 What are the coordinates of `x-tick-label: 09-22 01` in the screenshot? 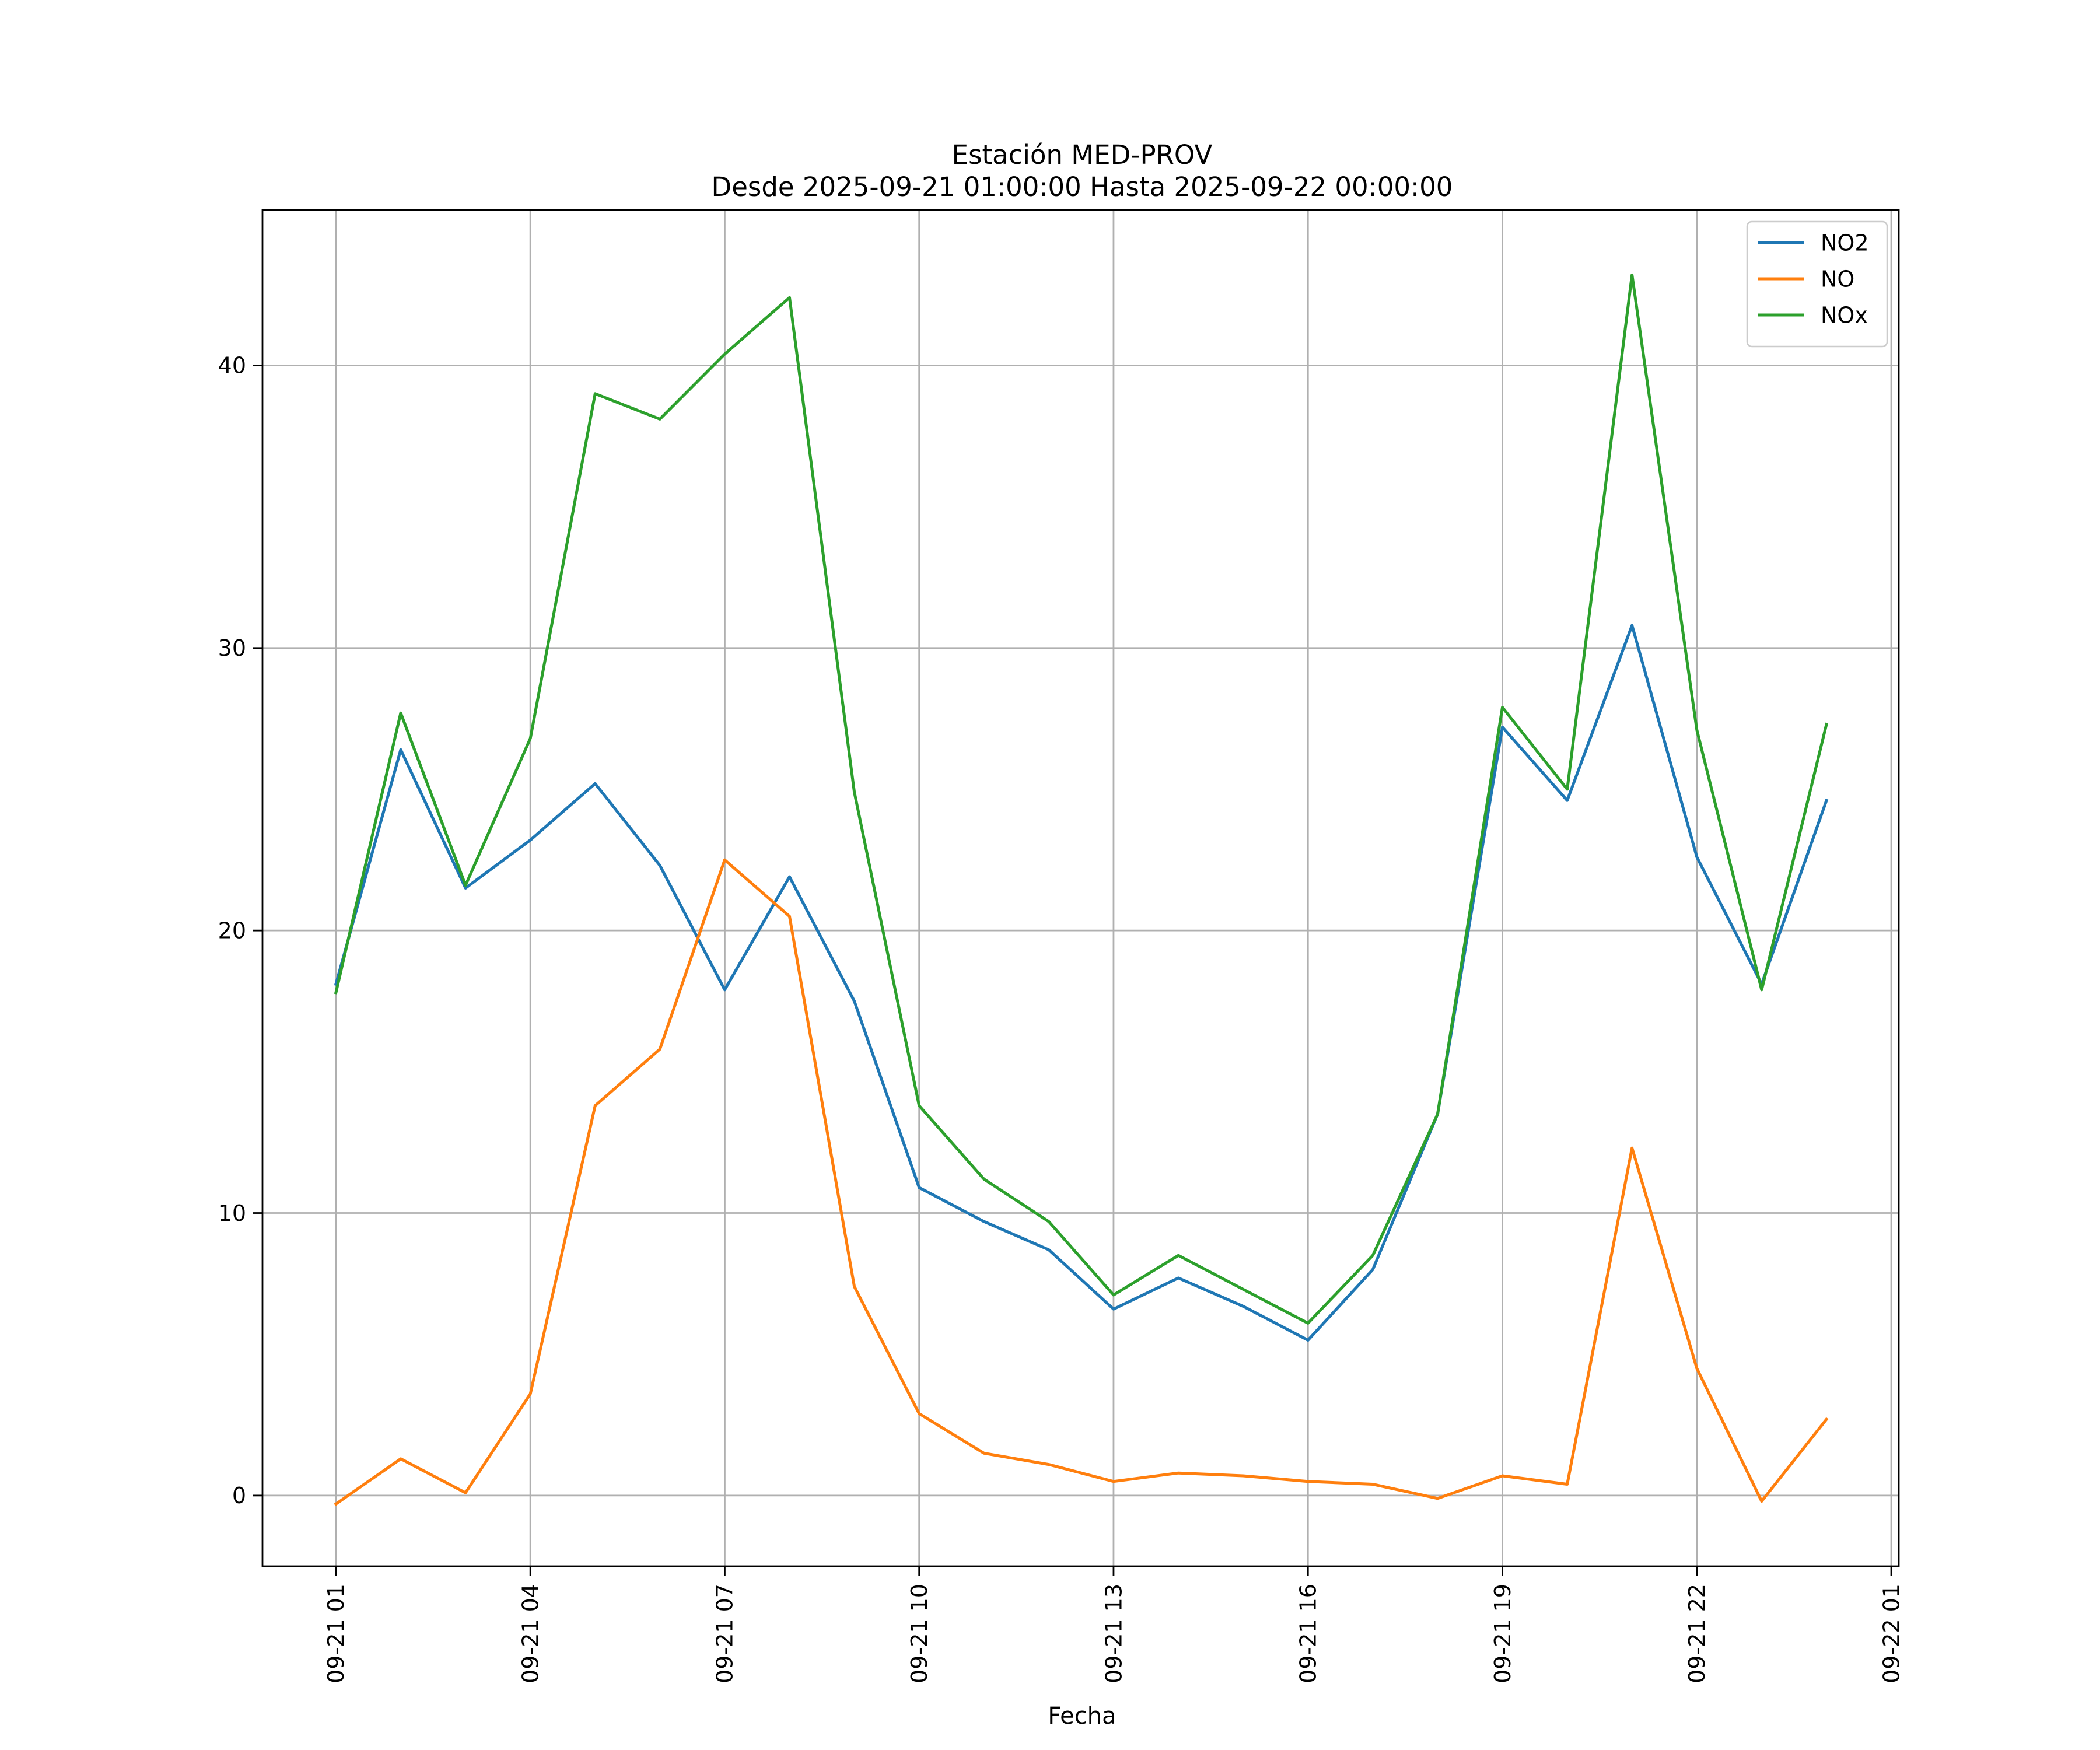 It's located at (1891, 1634).